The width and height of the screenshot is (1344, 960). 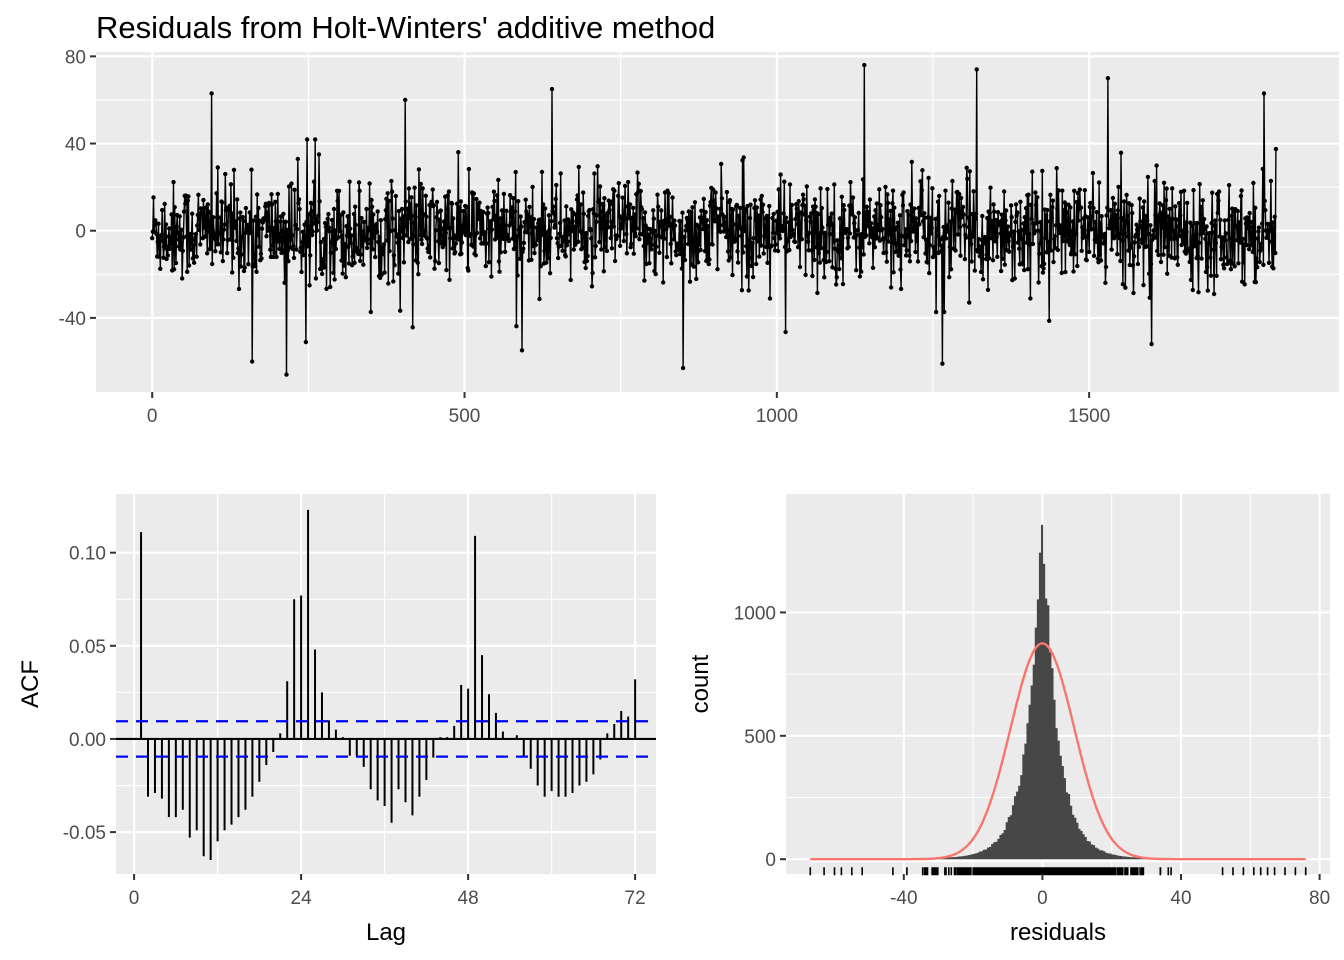 What do you see at coordinates (75, 145) in the screenshot?
I see `residuals-y-tick-label: 40` at bounding box center [75, 145].